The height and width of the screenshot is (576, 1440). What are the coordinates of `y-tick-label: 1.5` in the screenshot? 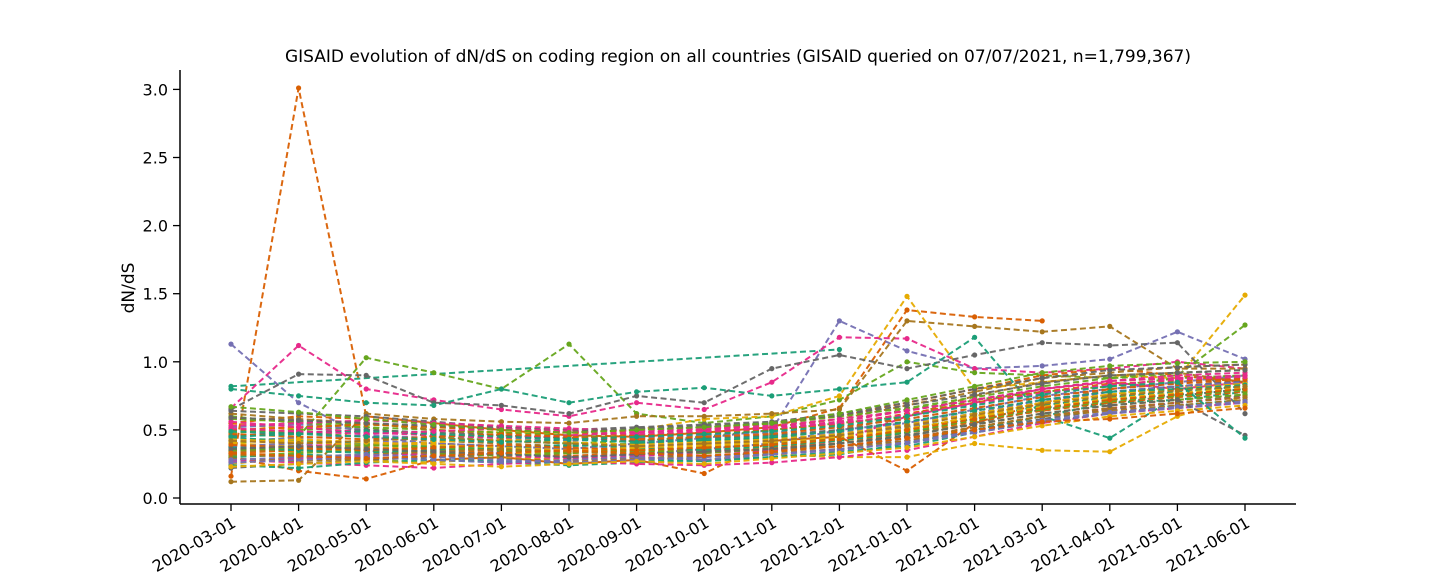 It's located at (155, 294).